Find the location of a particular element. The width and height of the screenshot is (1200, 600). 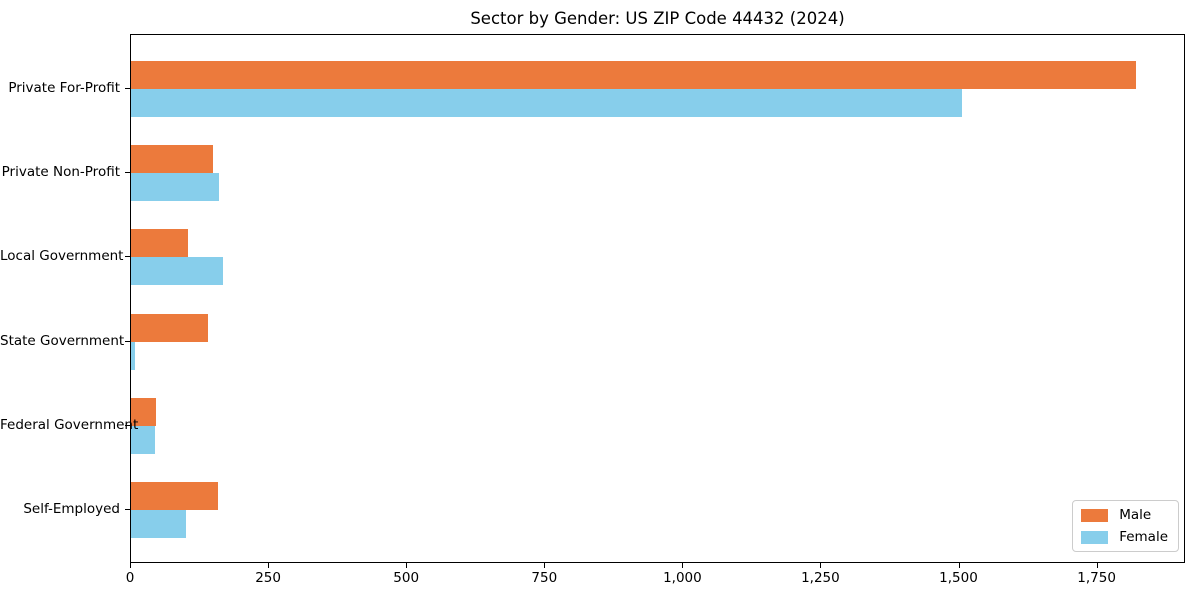

x-tick-label: 0 is located at coordinates (130, 578).